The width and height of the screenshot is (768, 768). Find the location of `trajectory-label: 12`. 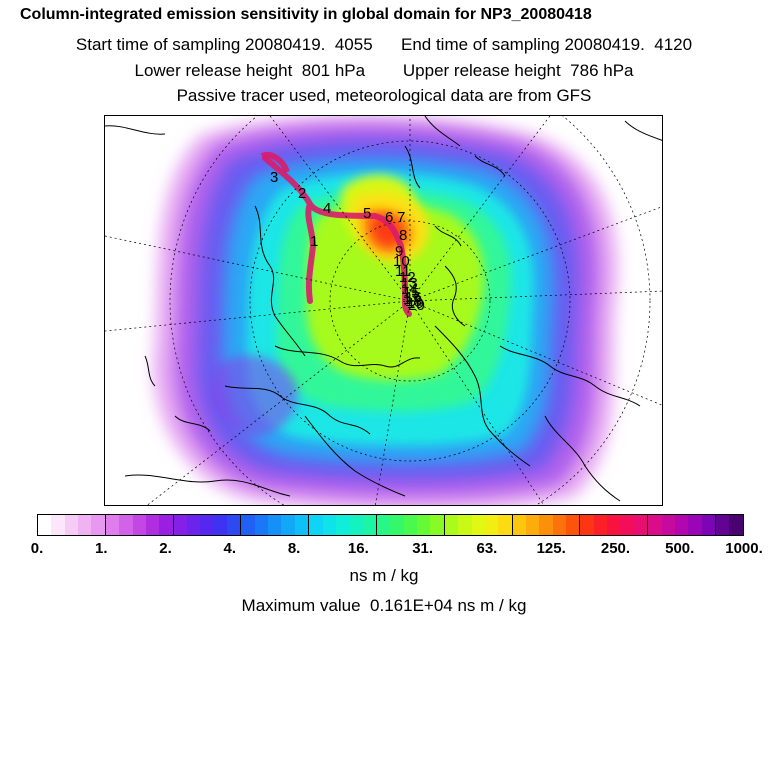

trajectory-label: 12 is located at coordinates (407, 277).